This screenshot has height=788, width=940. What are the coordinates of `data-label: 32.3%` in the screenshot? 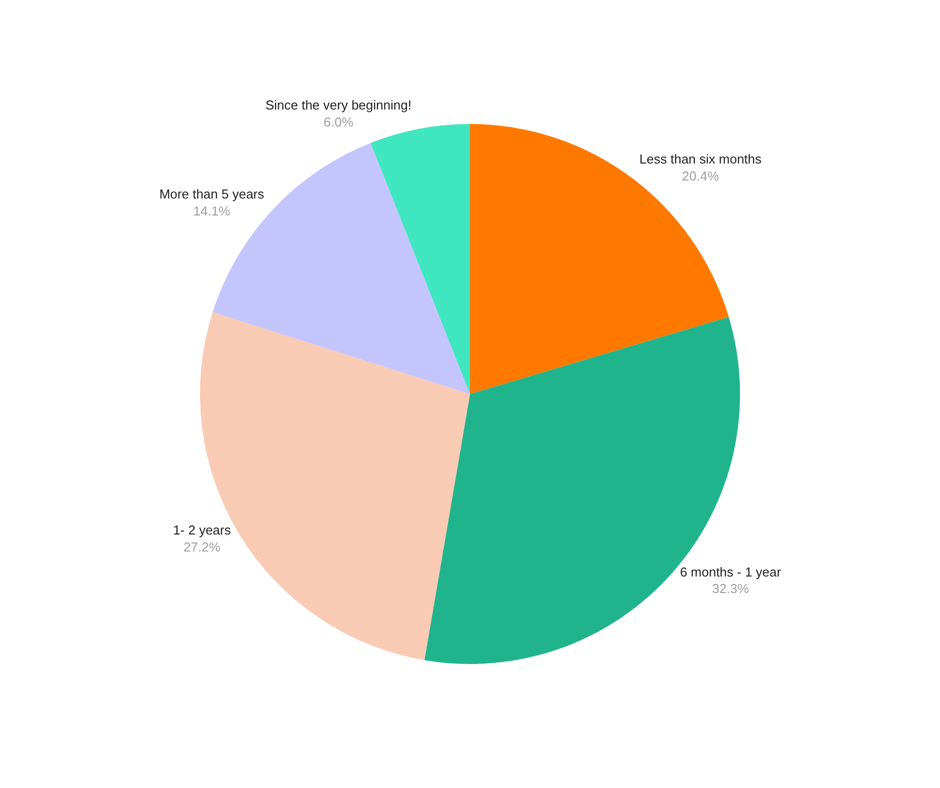 It's located at (731, 588).